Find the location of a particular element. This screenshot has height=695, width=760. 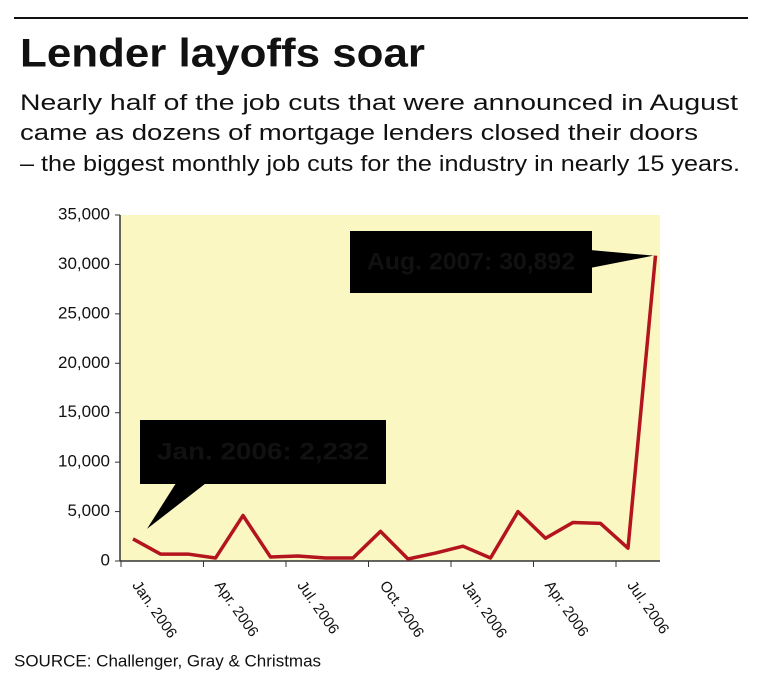

y-tick-label: 15,000 is located at coordinates (84, 411).